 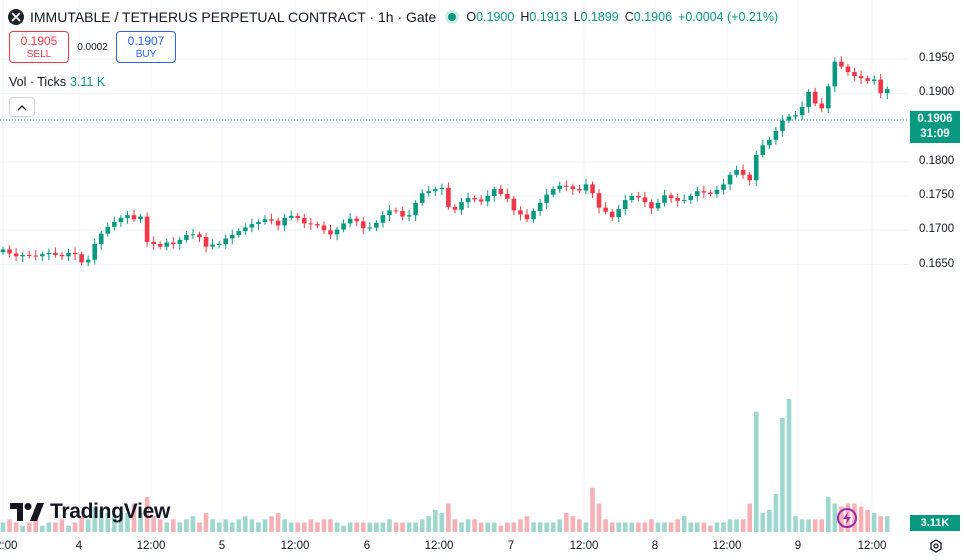 What do you see at coordinates (936, 548) in the screenshot?
I see `gear-icon` at bounding box center [936, 548].